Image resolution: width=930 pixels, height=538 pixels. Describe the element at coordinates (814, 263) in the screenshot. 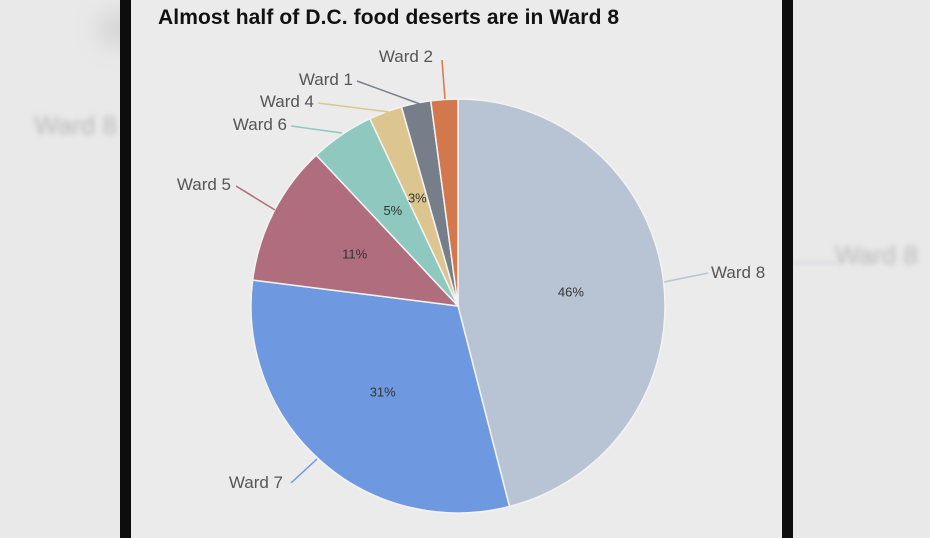

I see `blurred-leader-line` at that location.